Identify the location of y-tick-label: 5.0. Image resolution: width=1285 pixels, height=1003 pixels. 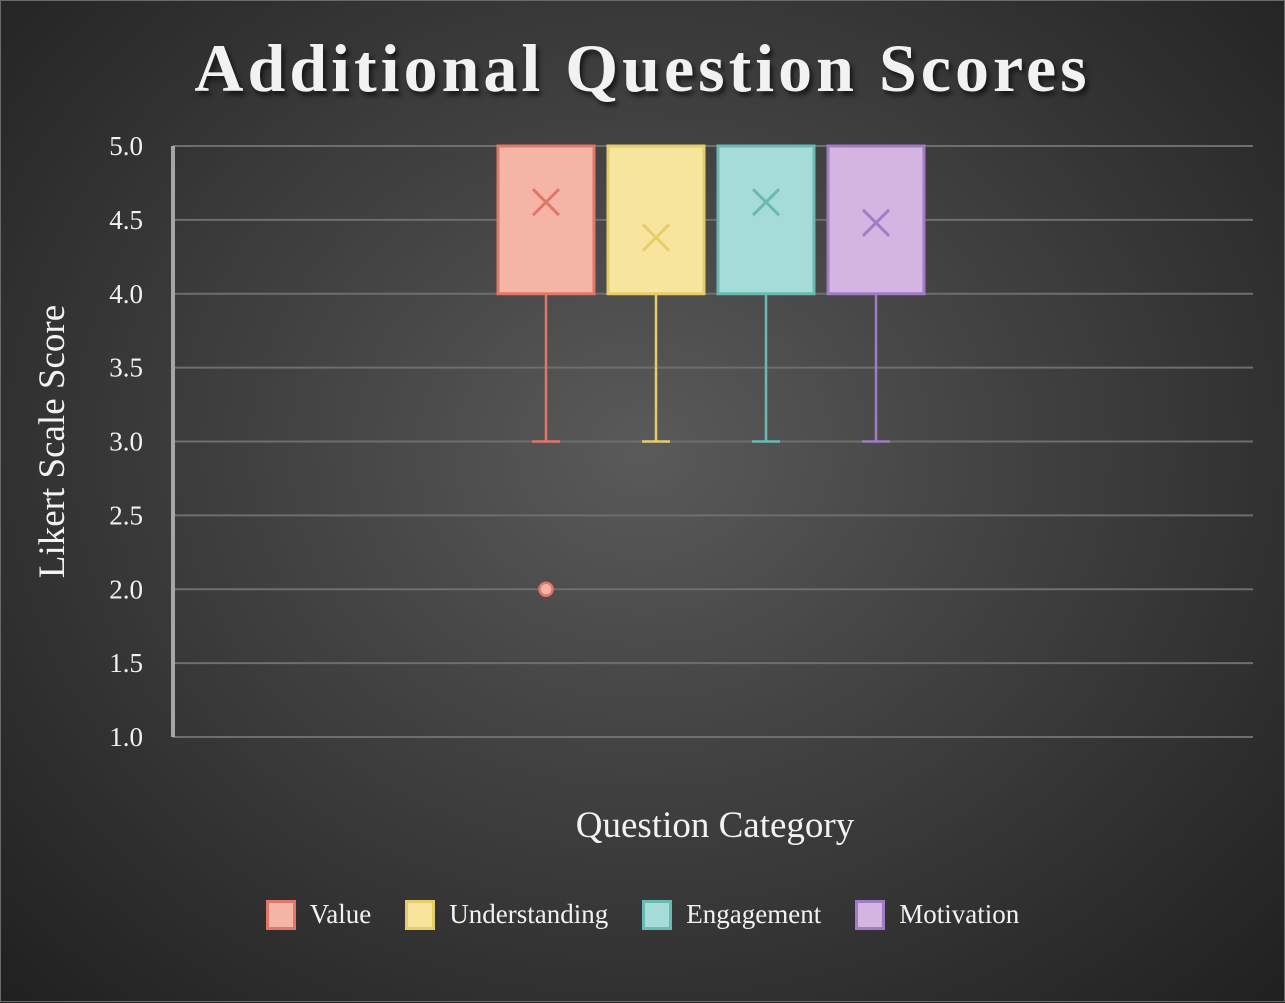
(126, 146).